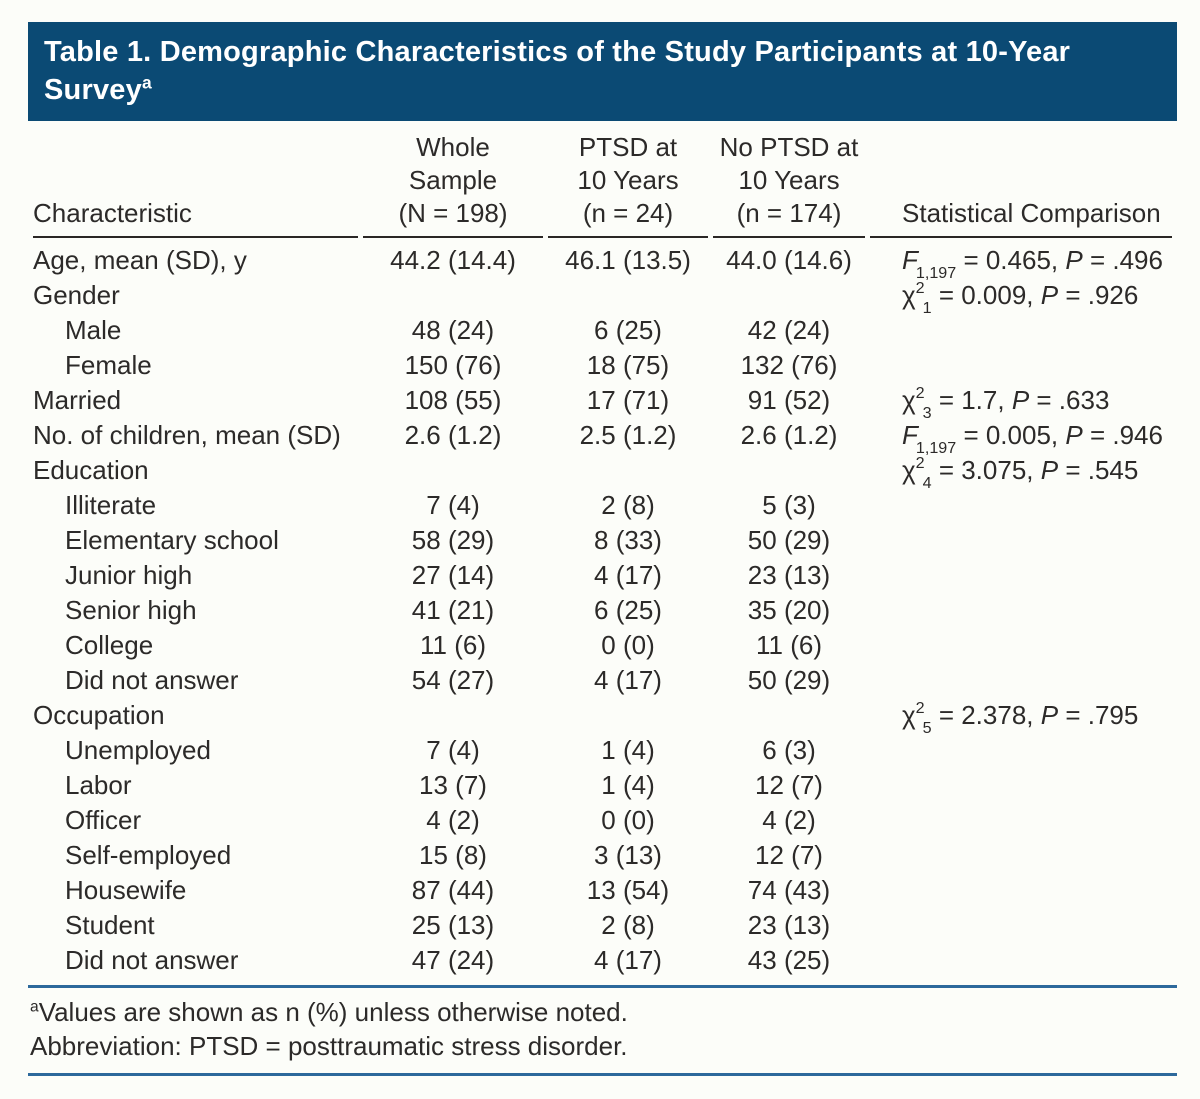 This screenshot has width=1200, height=1099. I want to click on value-cell: 17 (71), so click(628, 400).